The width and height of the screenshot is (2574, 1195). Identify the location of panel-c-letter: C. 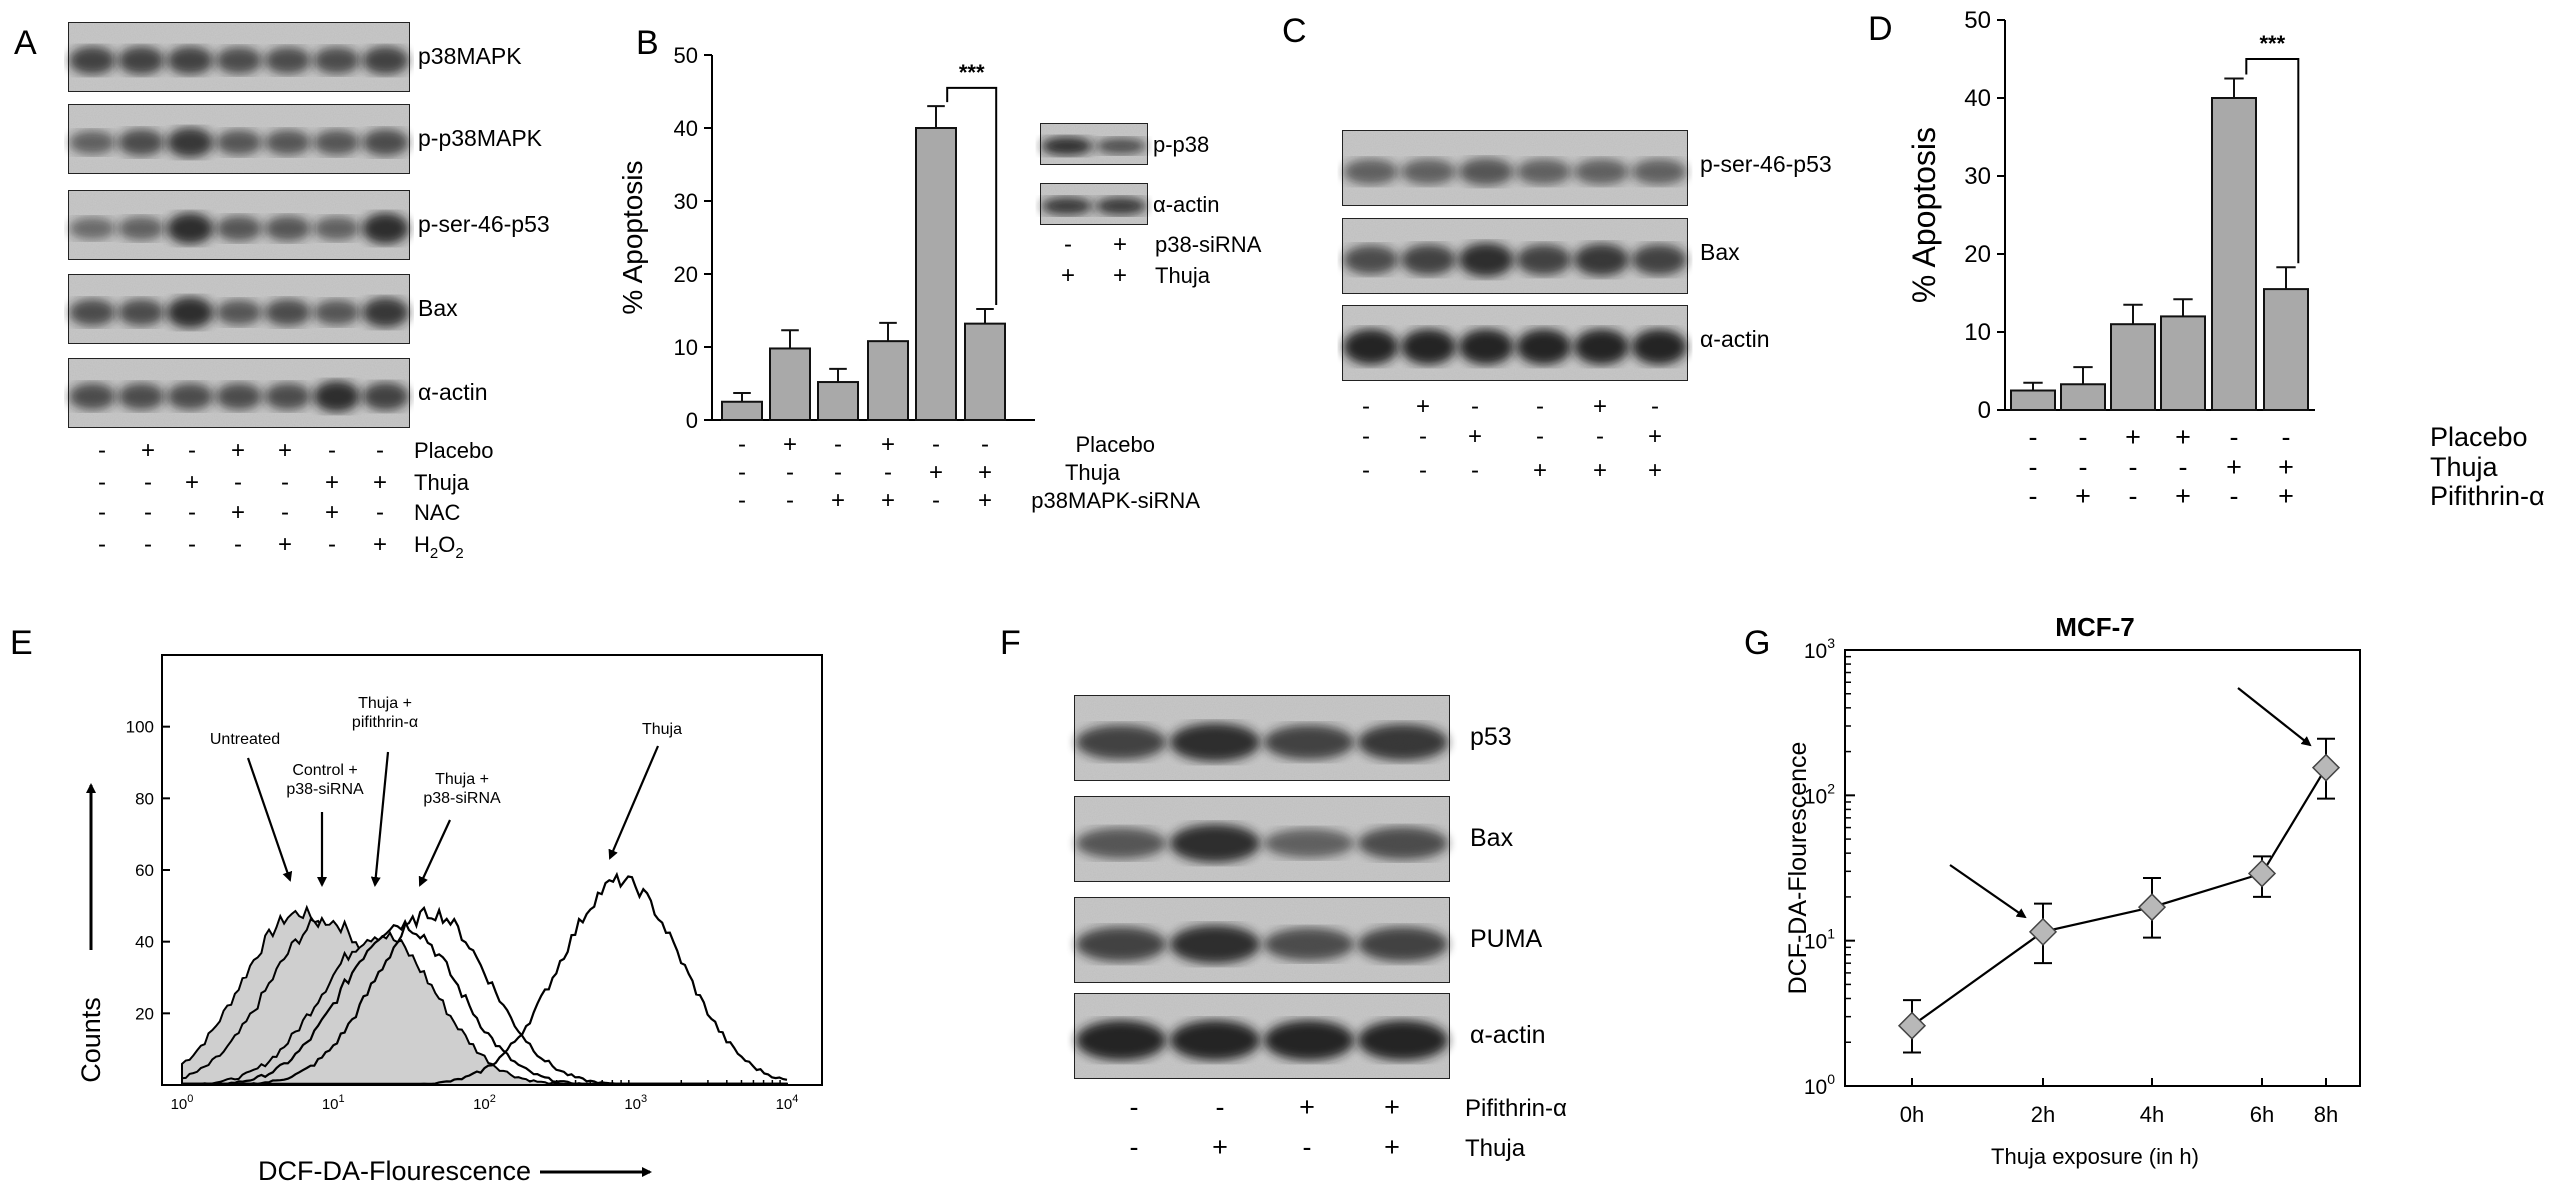
(1294, 31).